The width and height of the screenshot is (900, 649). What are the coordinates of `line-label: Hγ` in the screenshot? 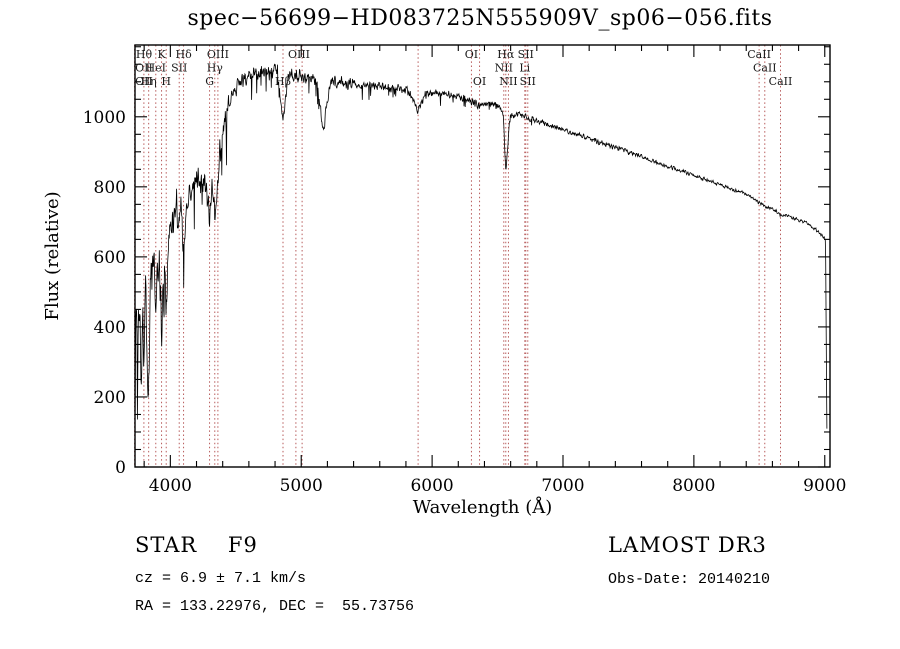 It's located at (215, 68).